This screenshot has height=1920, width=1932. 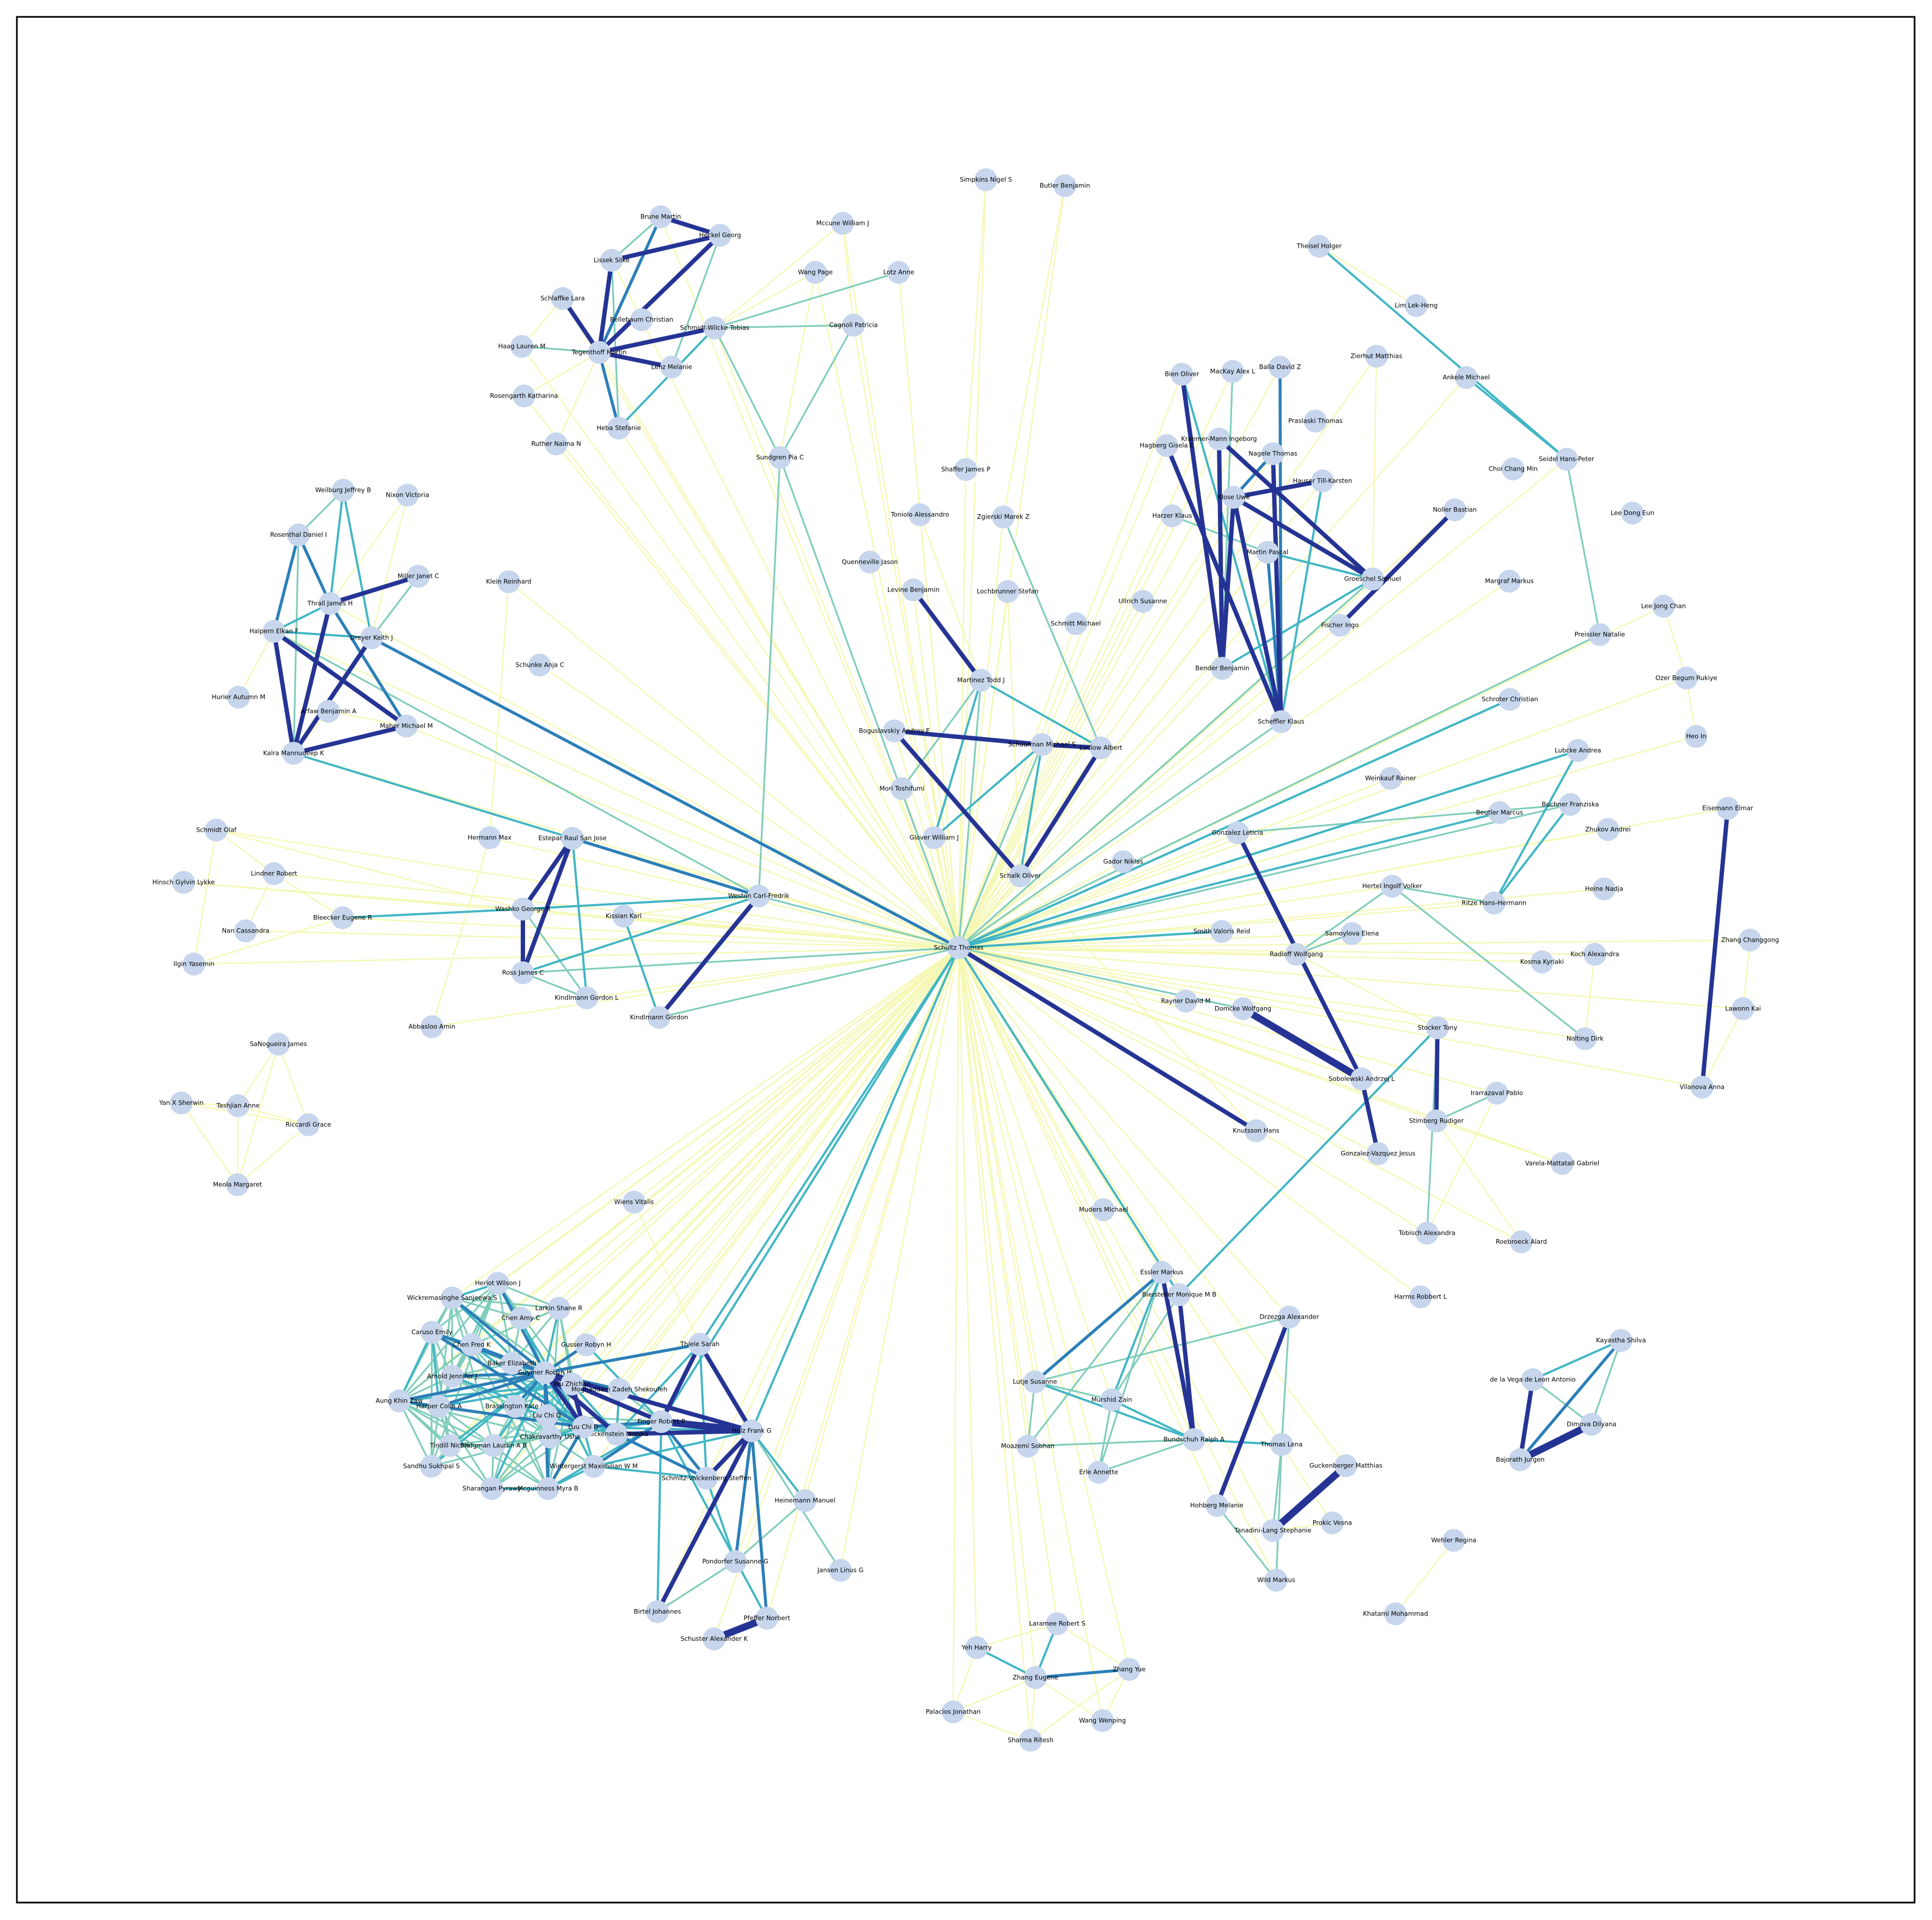 What do you see at coordinates (1101, 747) in the screenshot?
I see `node-ludlow-albert: Ludlow Albert` at bounding box center [1101, 747].